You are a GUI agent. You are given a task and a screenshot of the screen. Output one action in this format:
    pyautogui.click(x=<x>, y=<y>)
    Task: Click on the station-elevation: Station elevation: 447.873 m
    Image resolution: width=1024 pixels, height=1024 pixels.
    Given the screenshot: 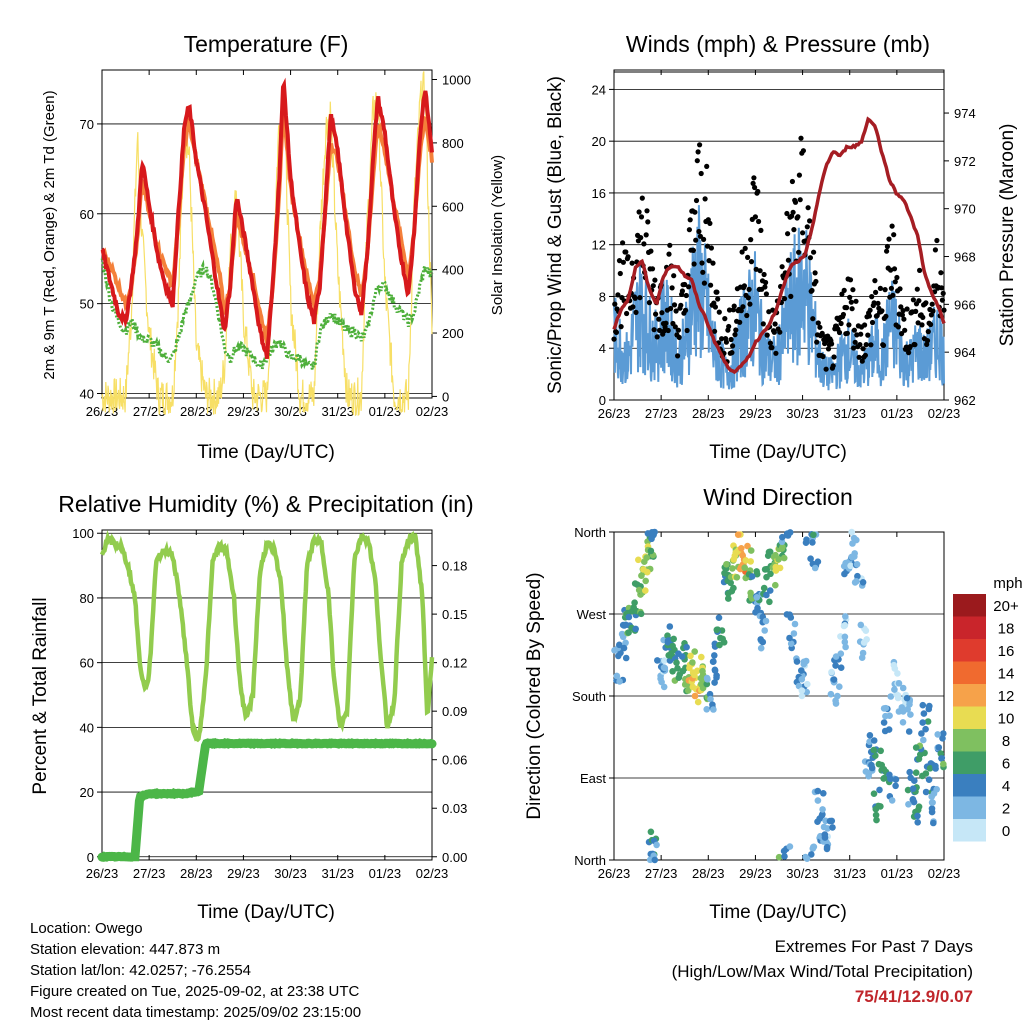 What is the action you would take?
    pyautogui.click(x=125, y=949)
    